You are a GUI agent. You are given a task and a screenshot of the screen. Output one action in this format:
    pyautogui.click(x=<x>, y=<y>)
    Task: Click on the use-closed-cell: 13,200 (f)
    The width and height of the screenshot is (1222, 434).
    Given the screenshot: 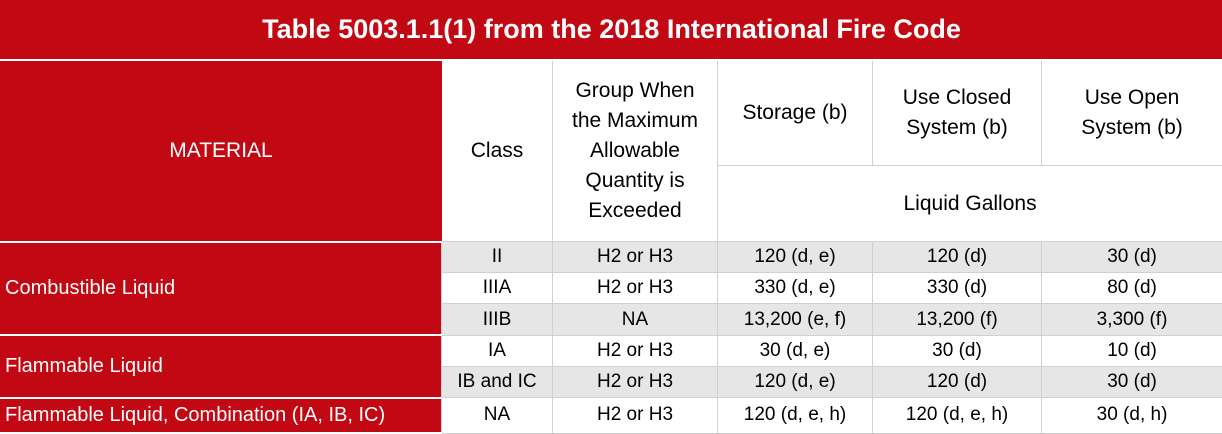 What is the action you would take?
    pyautogui.click(x=957, y=319)
    